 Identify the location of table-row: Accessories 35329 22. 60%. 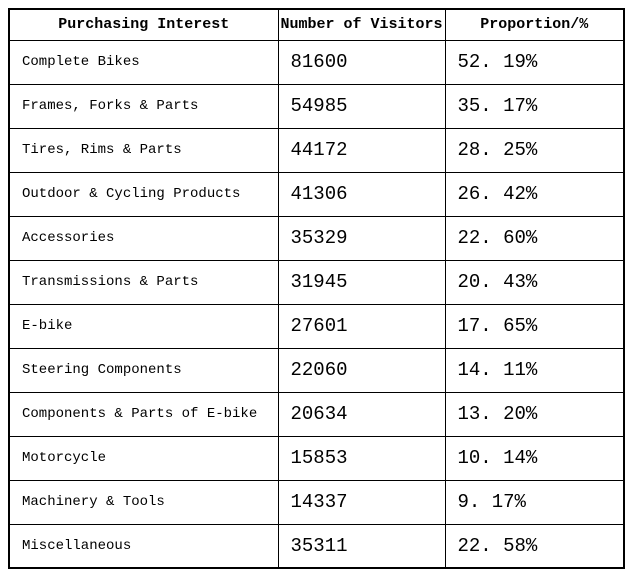
(316, 238).